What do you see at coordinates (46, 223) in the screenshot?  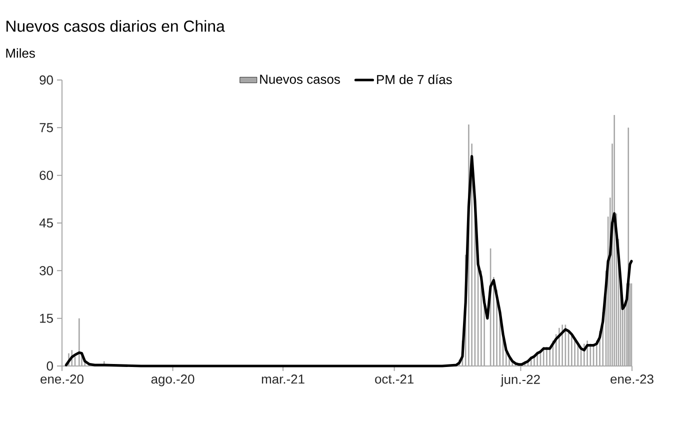 I see `y-tick-label: 45` at bounding box center [46, 223].